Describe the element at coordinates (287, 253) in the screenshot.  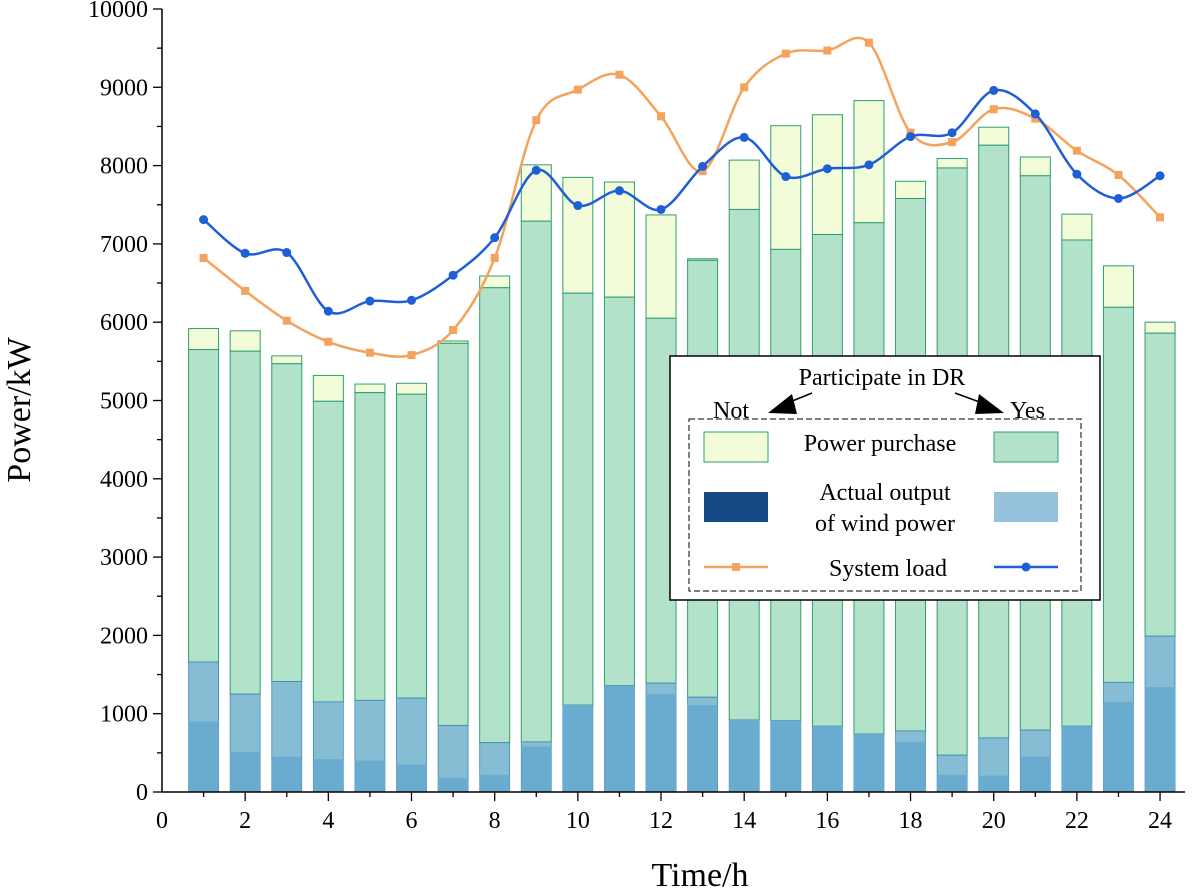
I see `marker-load-yes-h3` at that location.